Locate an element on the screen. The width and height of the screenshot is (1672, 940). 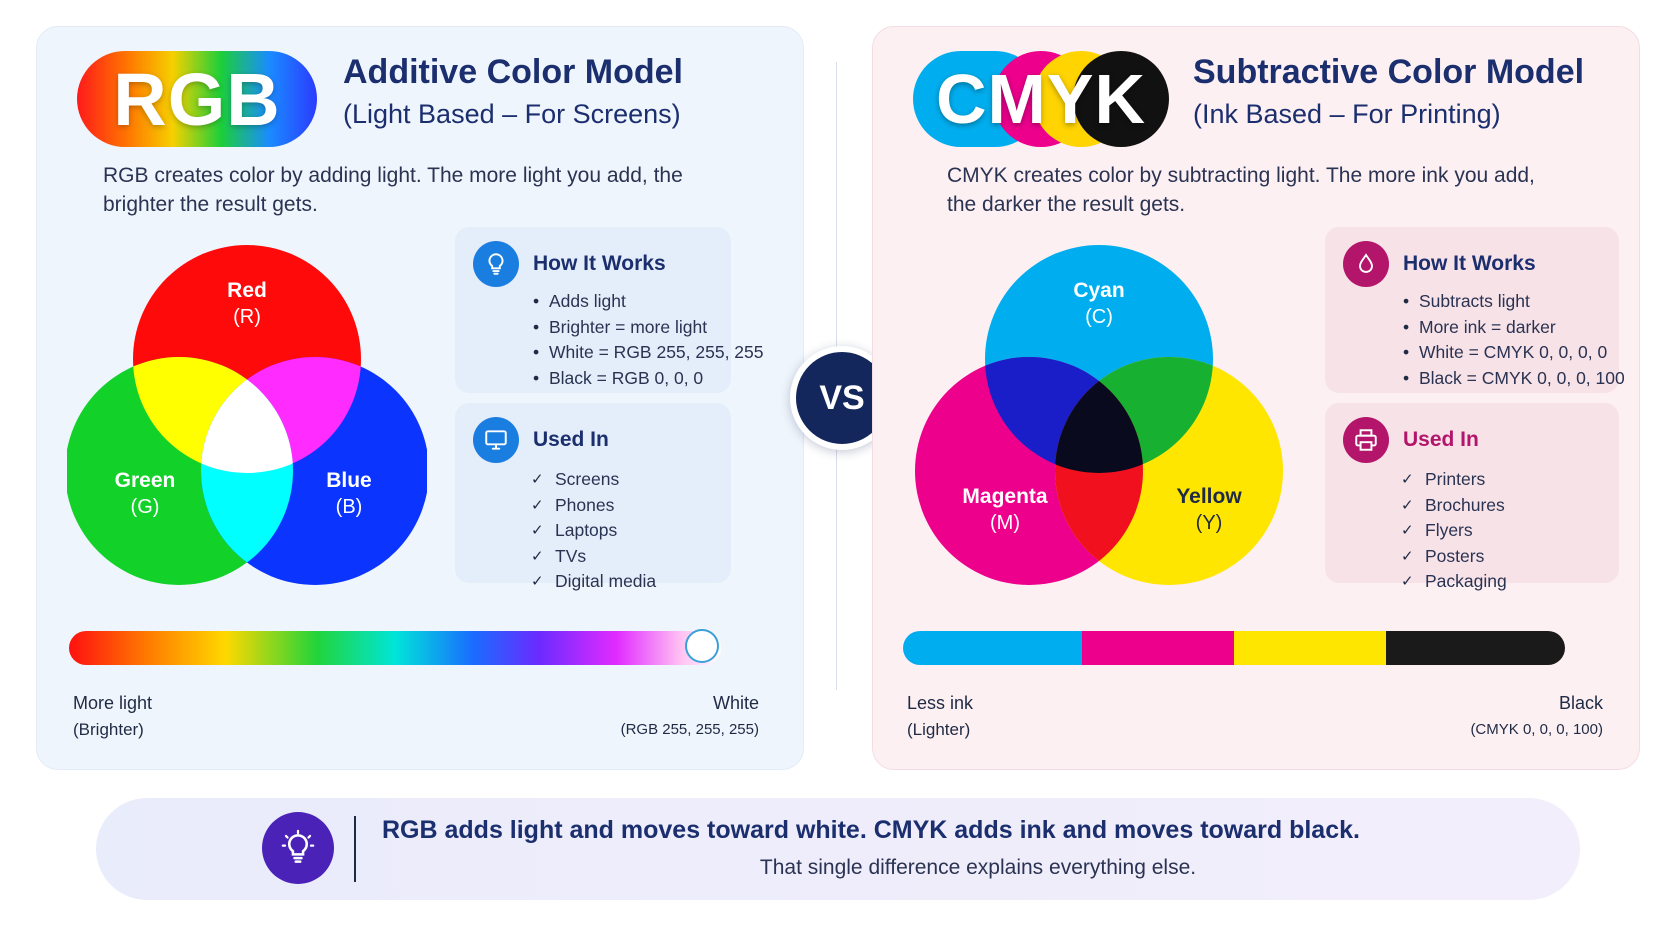
list-item: Brighter = more light is located at coordinates (623, 328).